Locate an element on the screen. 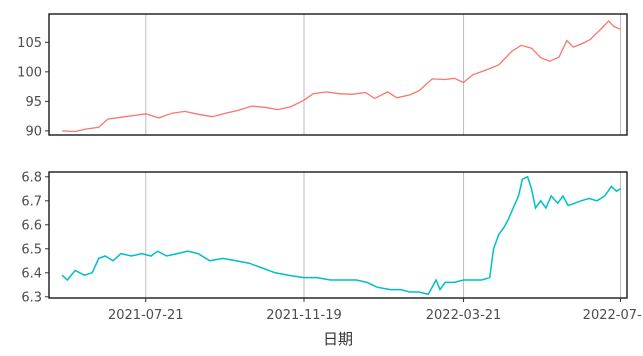 The height and width of the screenshot is (356, 643). x-axis-title: 日期 is located at coordinates (338, 339).